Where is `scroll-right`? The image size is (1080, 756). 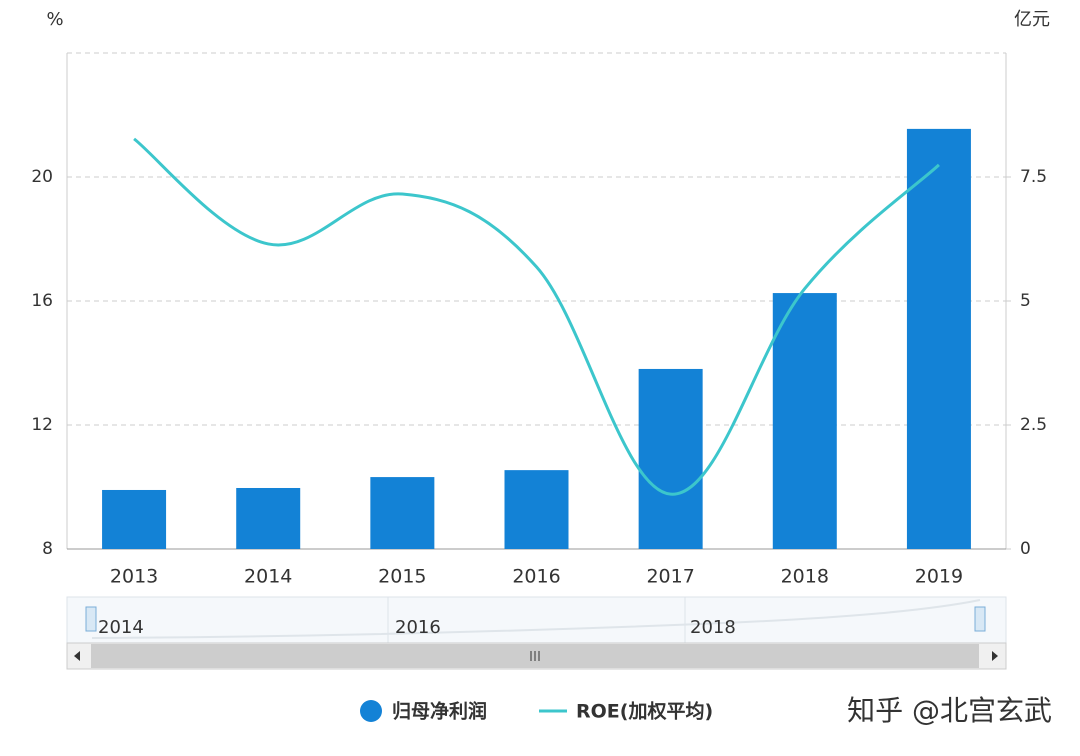
scroll-right is located at coordinates (995, 656).